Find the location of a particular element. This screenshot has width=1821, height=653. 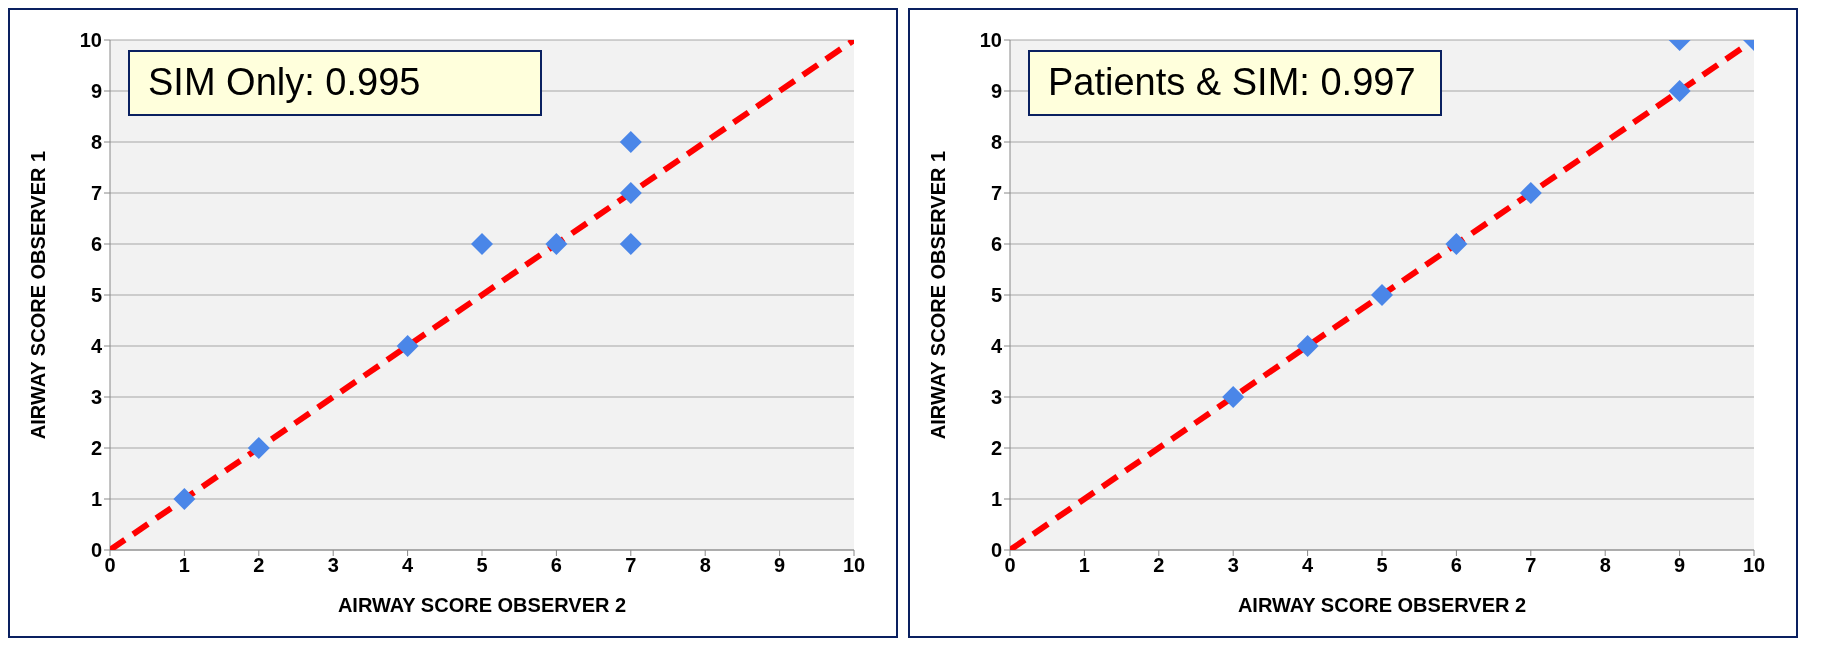

annotation: SIM Only: 0.995 is located at coordinates (284, 82).